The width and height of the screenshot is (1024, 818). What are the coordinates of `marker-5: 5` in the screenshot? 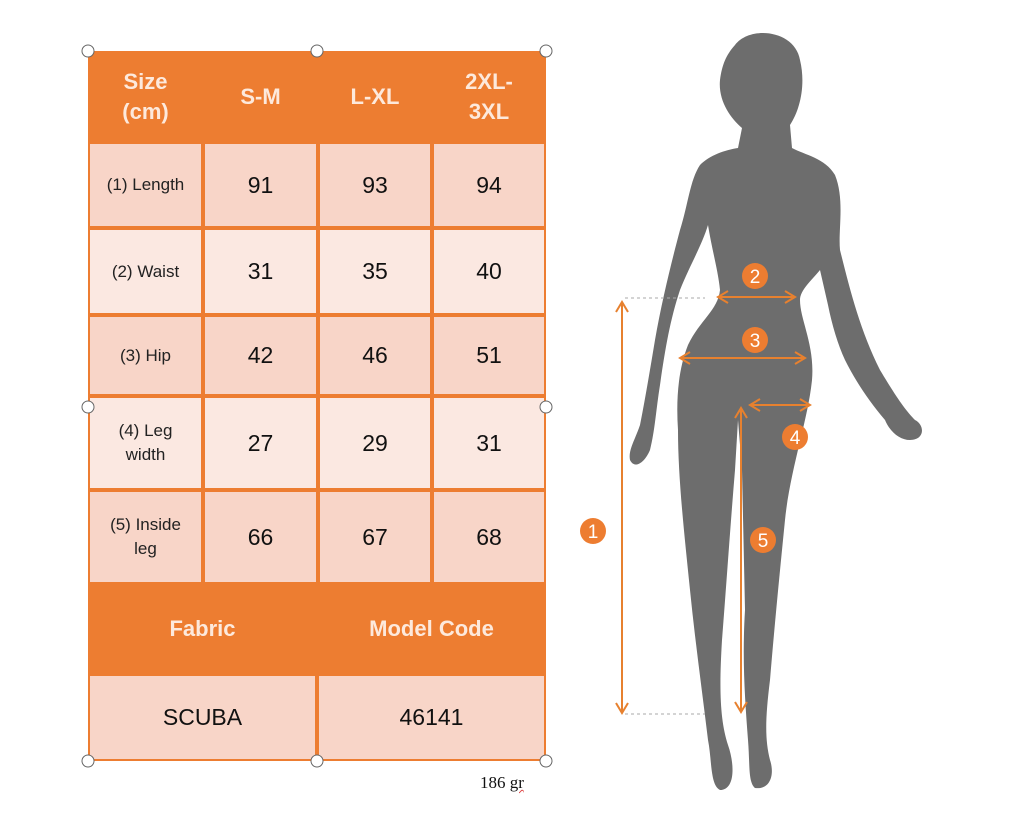 It's located at (763, 540).